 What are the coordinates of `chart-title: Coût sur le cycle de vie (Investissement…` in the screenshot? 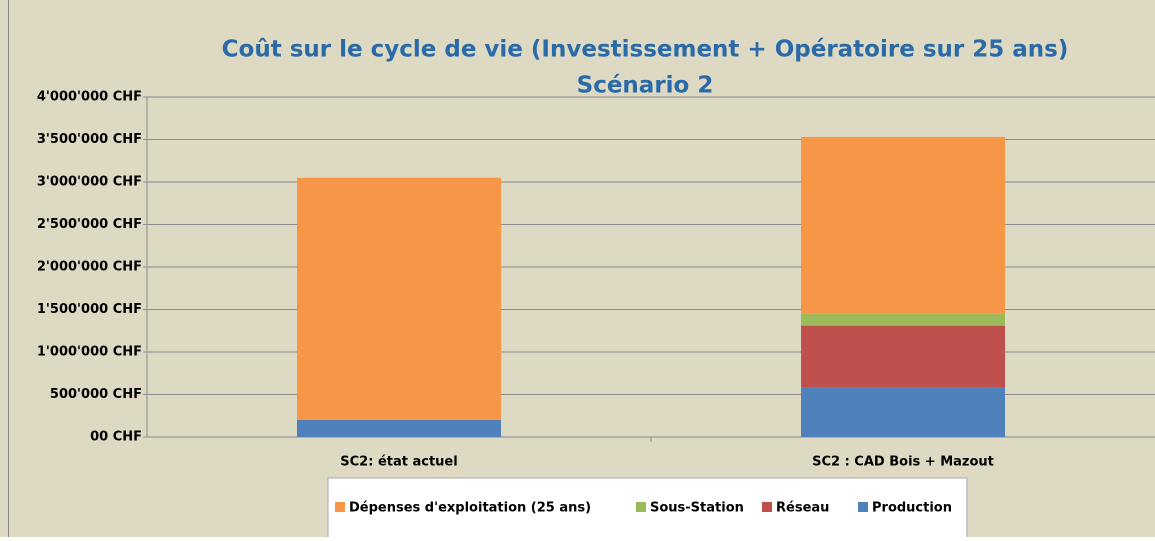 It's located at (645, 50).